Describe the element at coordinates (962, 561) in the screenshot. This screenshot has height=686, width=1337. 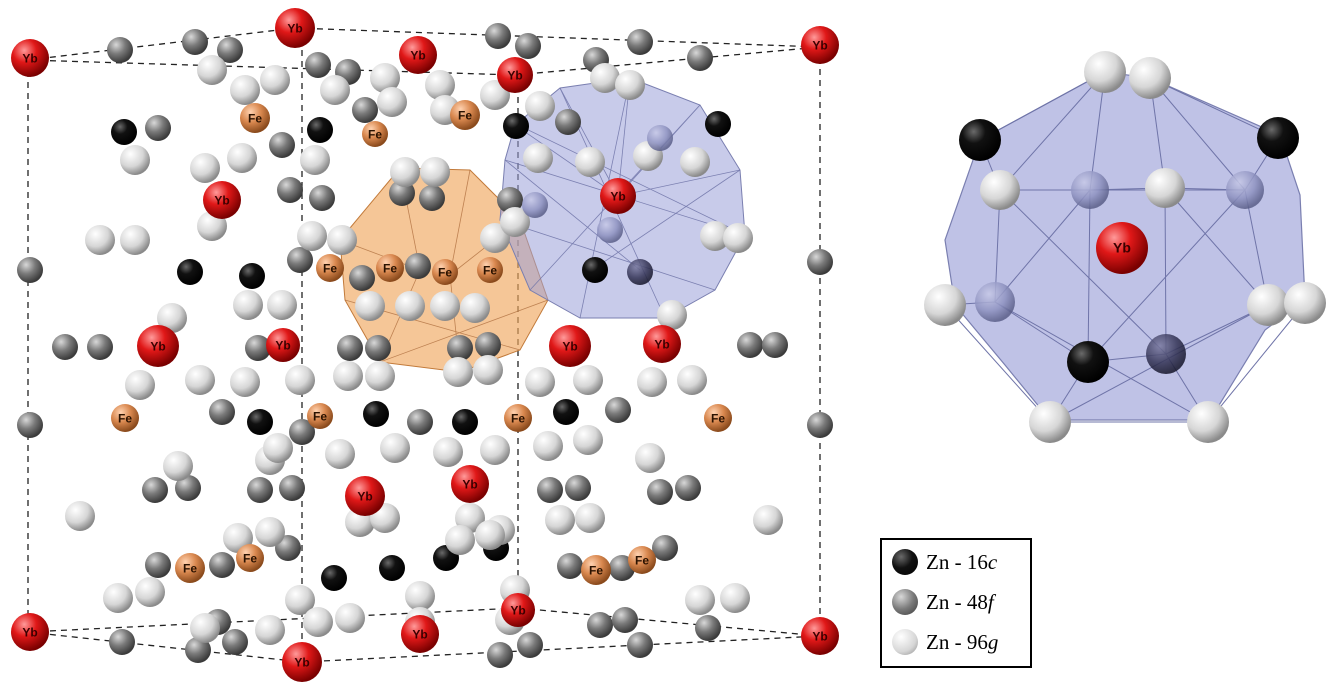
I see `legend-label: Zn - 16c` at that location.